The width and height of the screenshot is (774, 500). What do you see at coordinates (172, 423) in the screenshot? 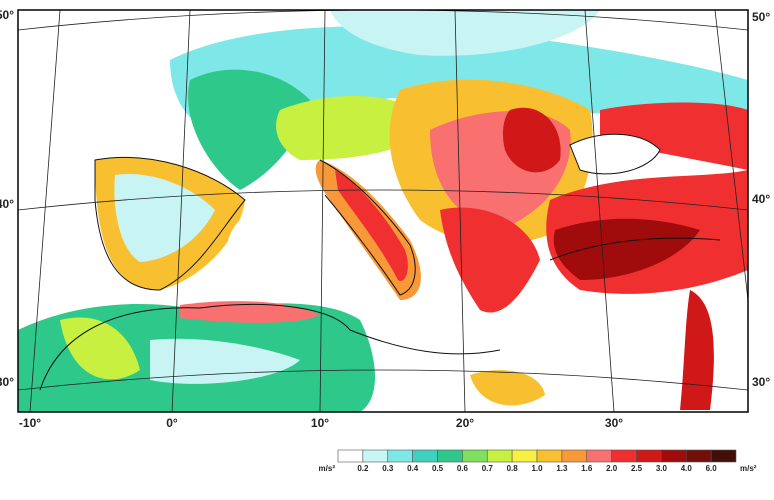
I see `lon-label: 0°` at bounding box center [172, 423].